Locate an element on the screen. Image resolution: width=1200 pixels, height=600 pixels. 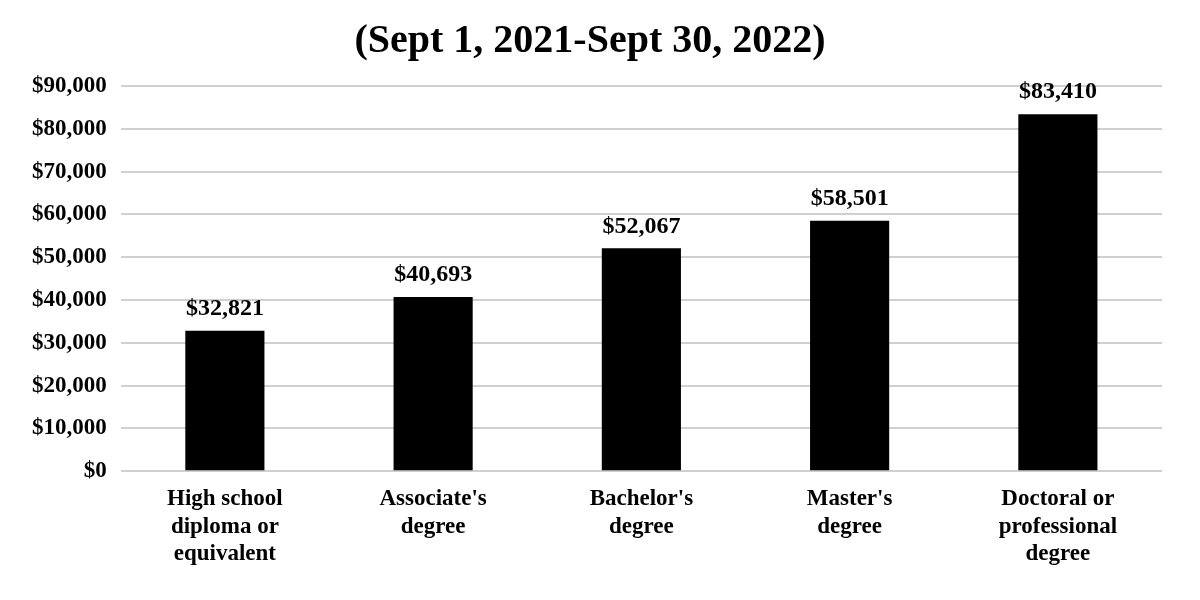
data-label: $40,693 is located at coordinates (433, 273).